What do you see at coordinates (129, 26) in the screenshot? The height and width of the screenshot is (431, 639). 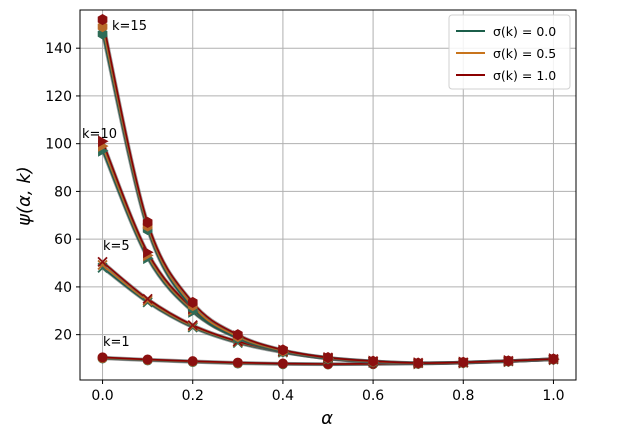 I see `annotation-k15: k=15` at bounding box center [129, 26].